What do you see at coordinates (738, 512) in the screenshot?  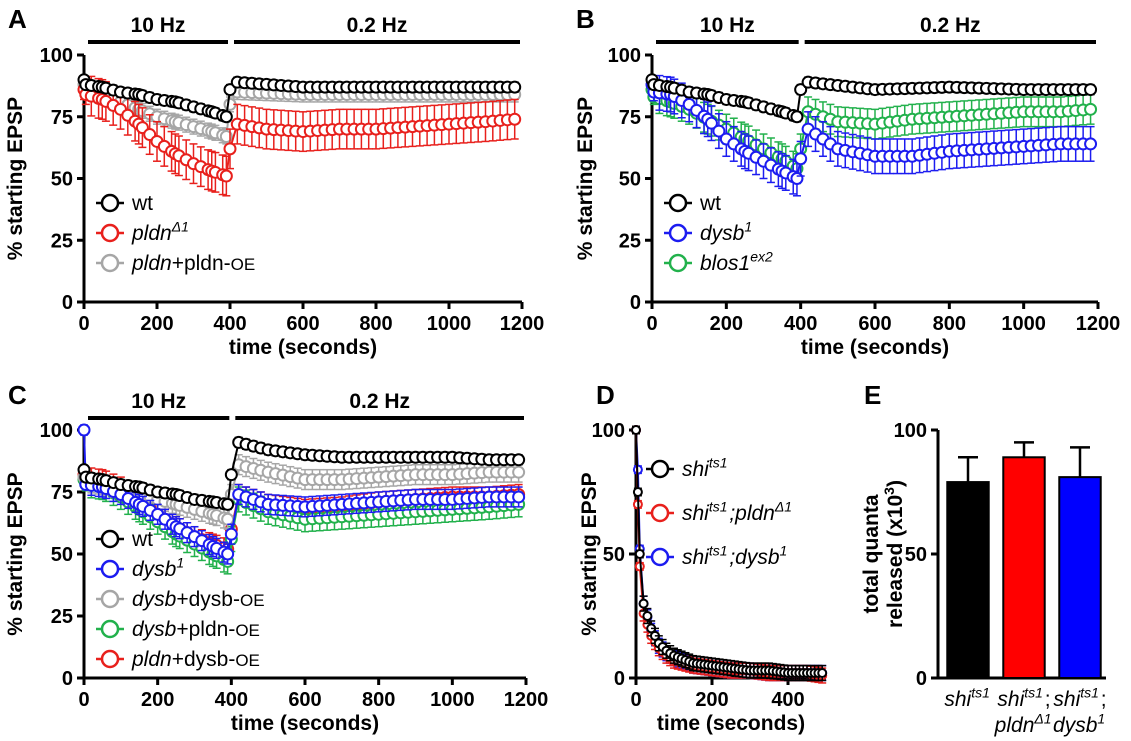 I see `legend-label: shits1 ;pldnΔ1` at bounding box center [738, 512].